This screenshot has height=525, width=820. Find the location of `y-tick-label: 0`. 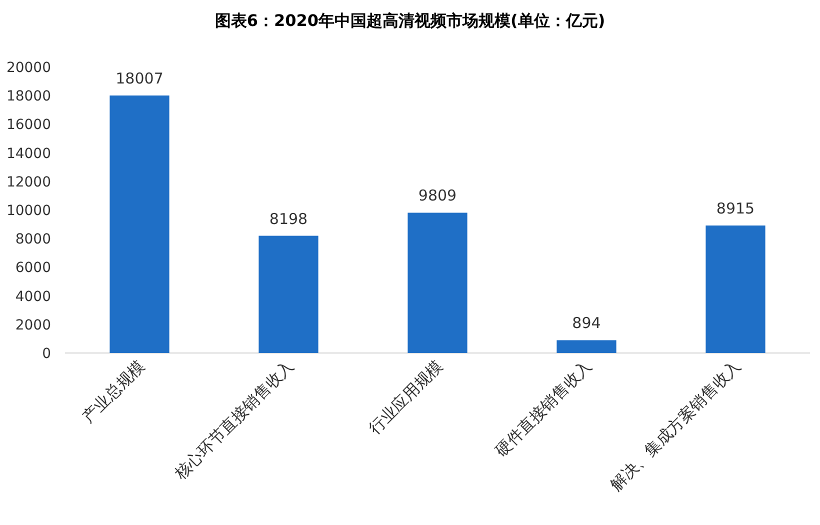

y-tick-label: 0 is located at coordinates (46, 354).